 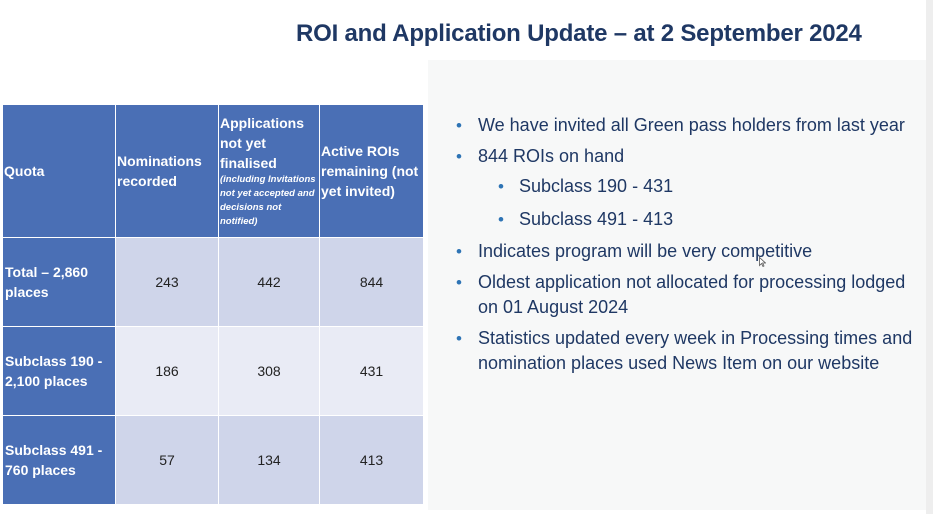 I want to click on header-applications-label: Applications not yet finalised, so click(x=262, y=143).